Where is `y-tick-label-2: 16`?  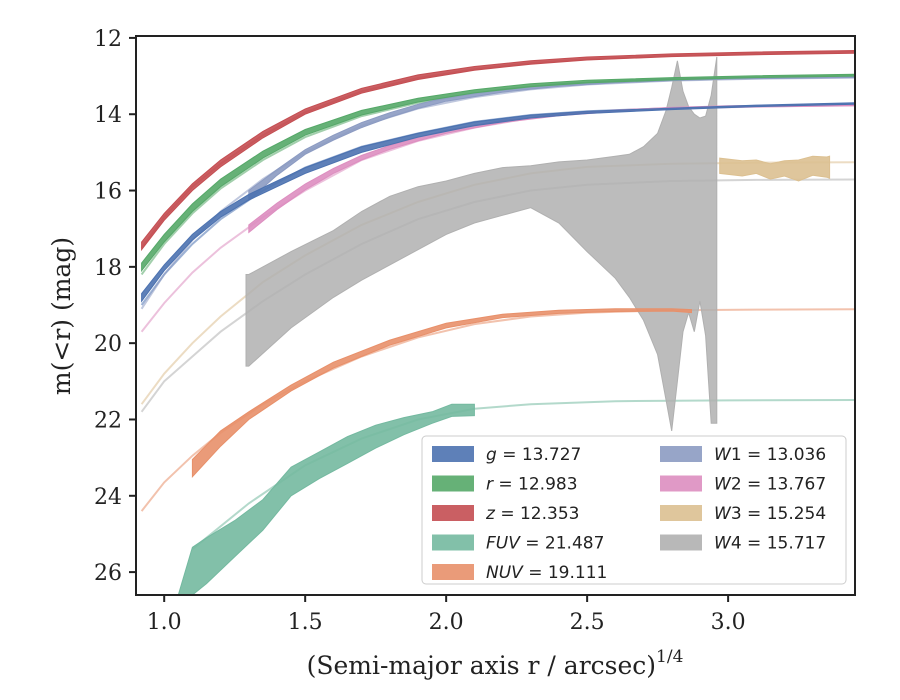
y-tick-label-2: 16 is located at coordinates (108, 192).